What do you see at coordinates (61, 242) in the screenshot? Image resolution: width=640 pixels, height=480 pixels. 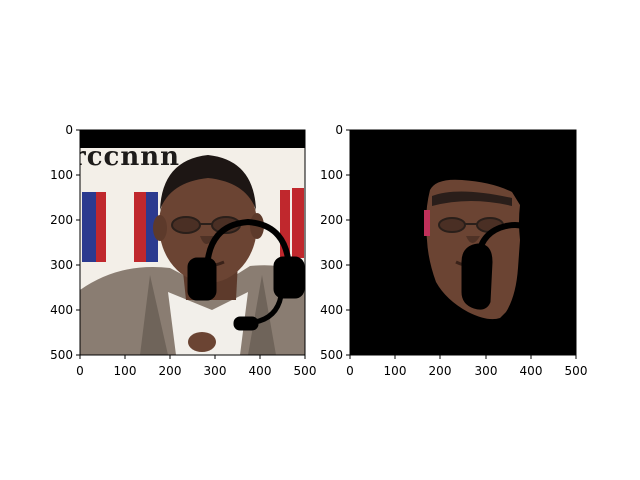 I see `left-y-tick-labels: 0 100 200 300 400 500` at bounding box center [61, 242].